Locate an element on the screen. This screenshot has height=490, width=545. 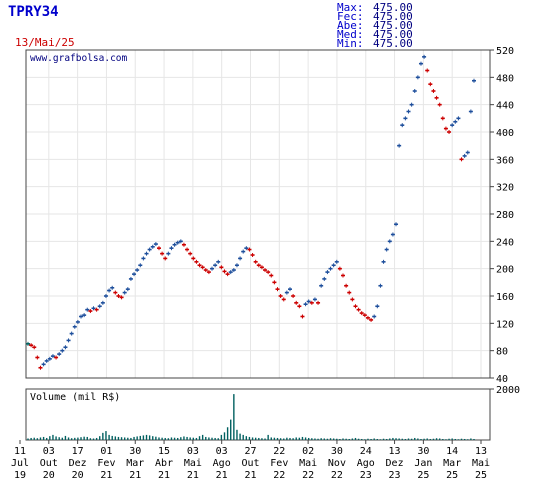
x-tick-label-day: 01 is located at coordinates (106, 451).